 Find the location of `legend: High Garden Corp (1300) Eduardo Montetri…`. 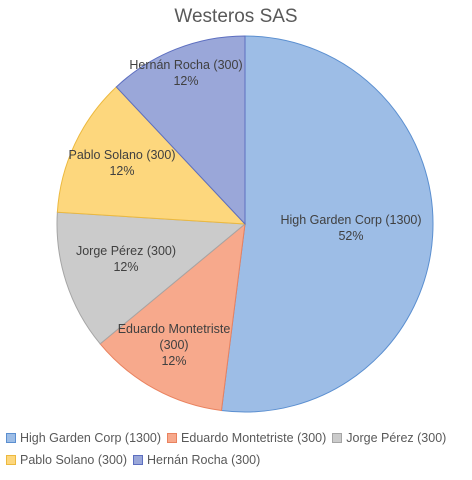

legend: High Garden Corp (1300) Eduardo Montetri… is located at coordinates (239, 449).